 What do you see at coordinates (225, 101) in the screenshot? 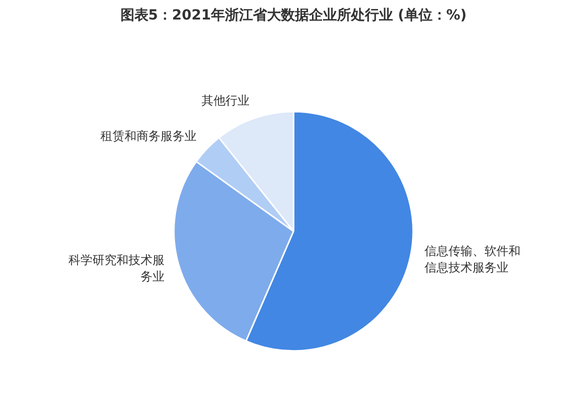
I see `slice-label: 其他行业` at bounding box center [225, 101].